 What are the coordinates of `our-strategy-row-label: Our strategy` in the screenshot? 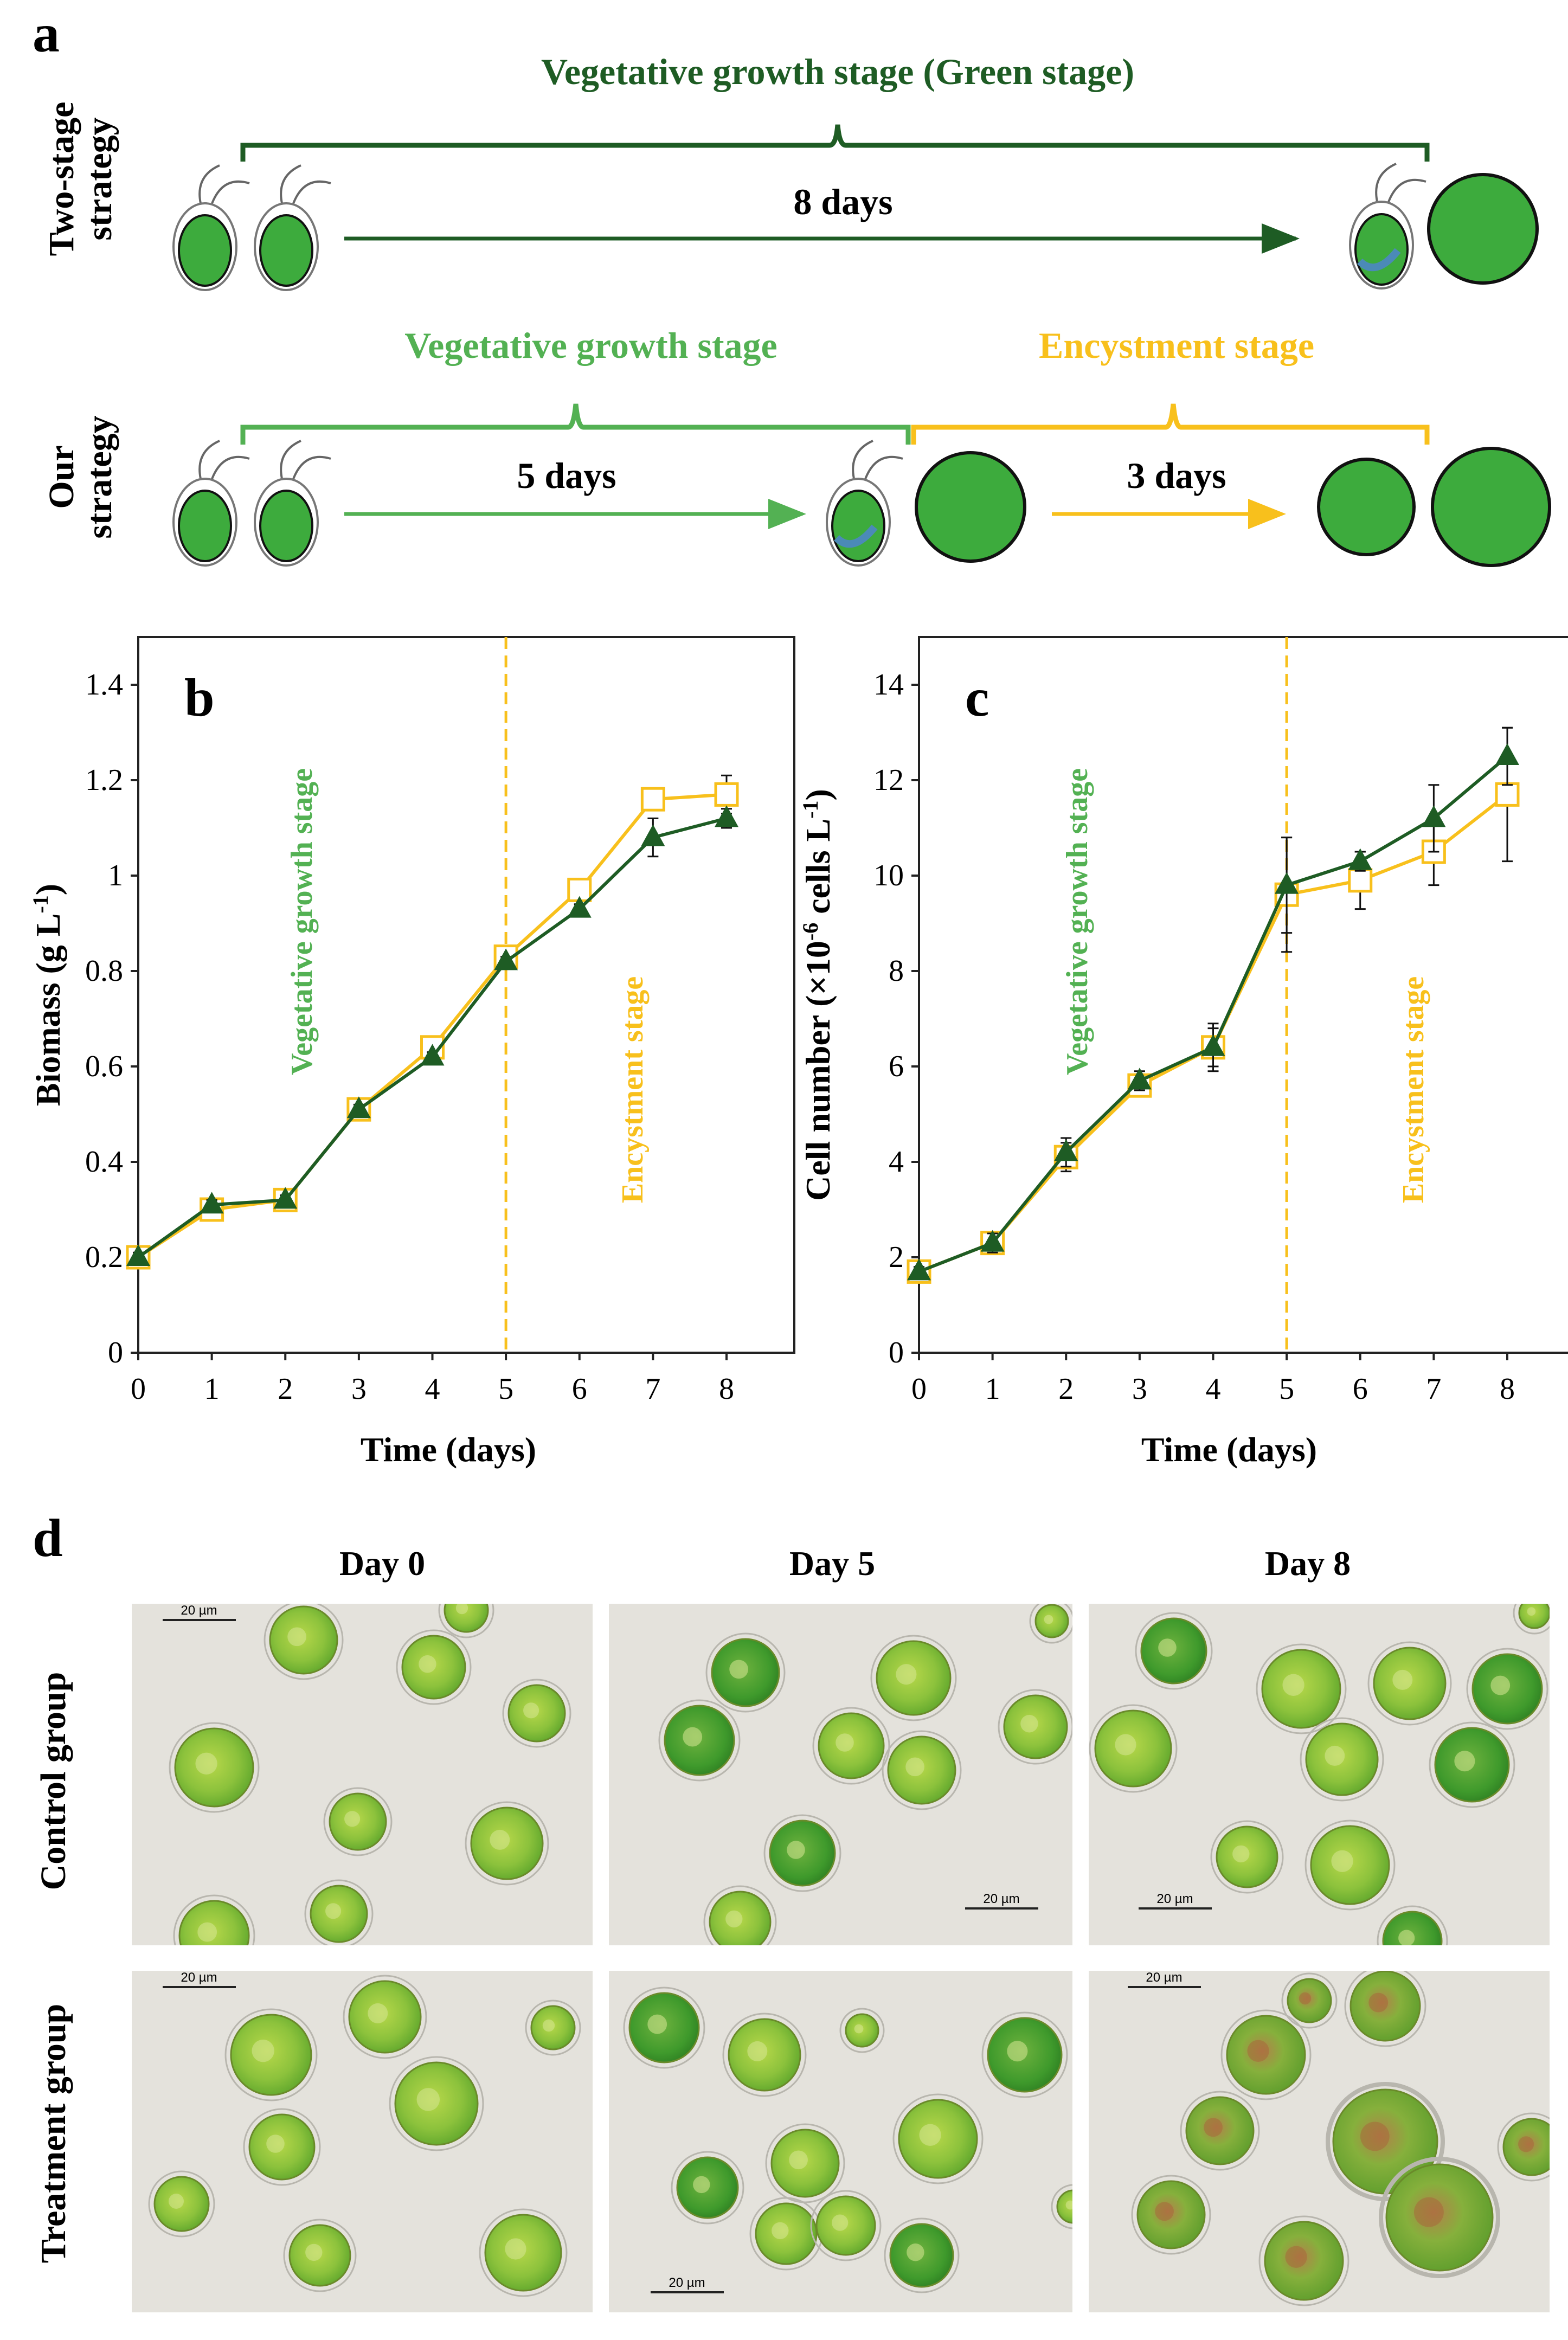 It's located at (80, 476).